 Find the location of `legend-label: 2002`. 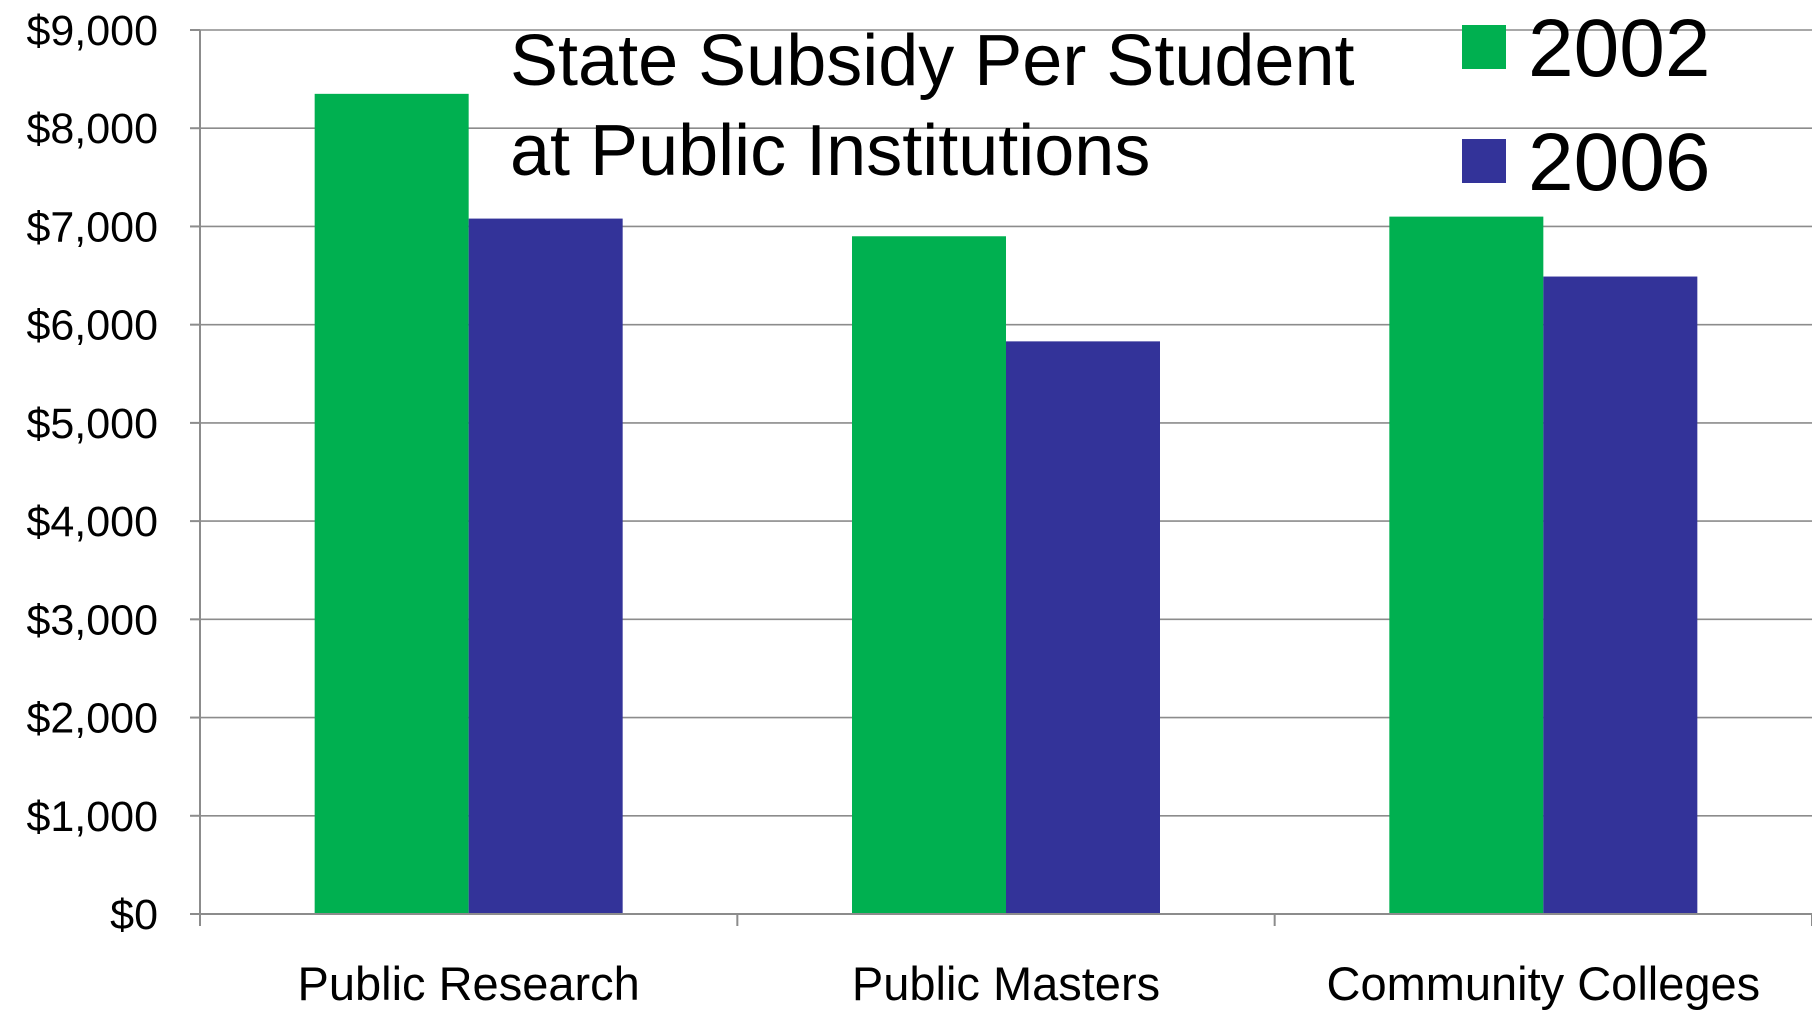

legend-label: 2002 is located at coordinates (1619, 48).